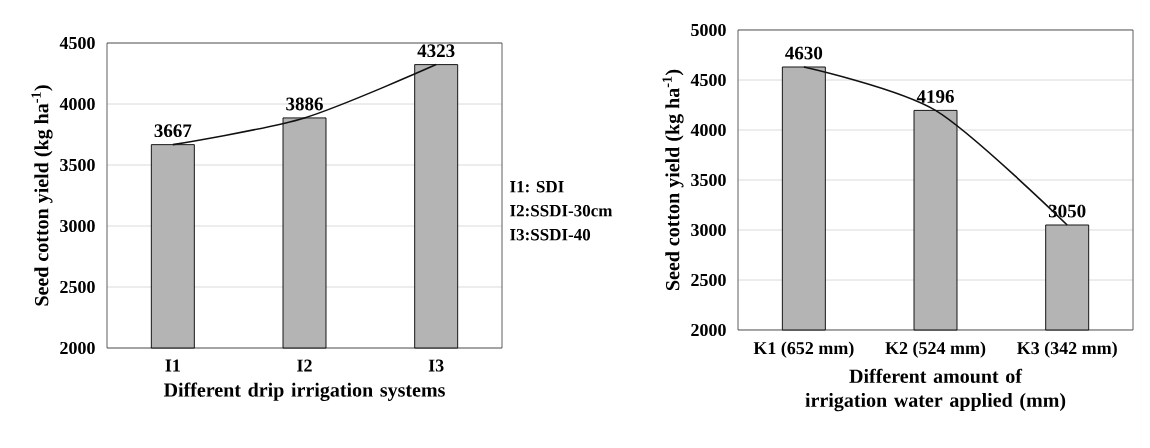  What do you see at coordinates (173, 131) in the screenshot?
I see `data-label: 3667` at bounding box center [173, 131].